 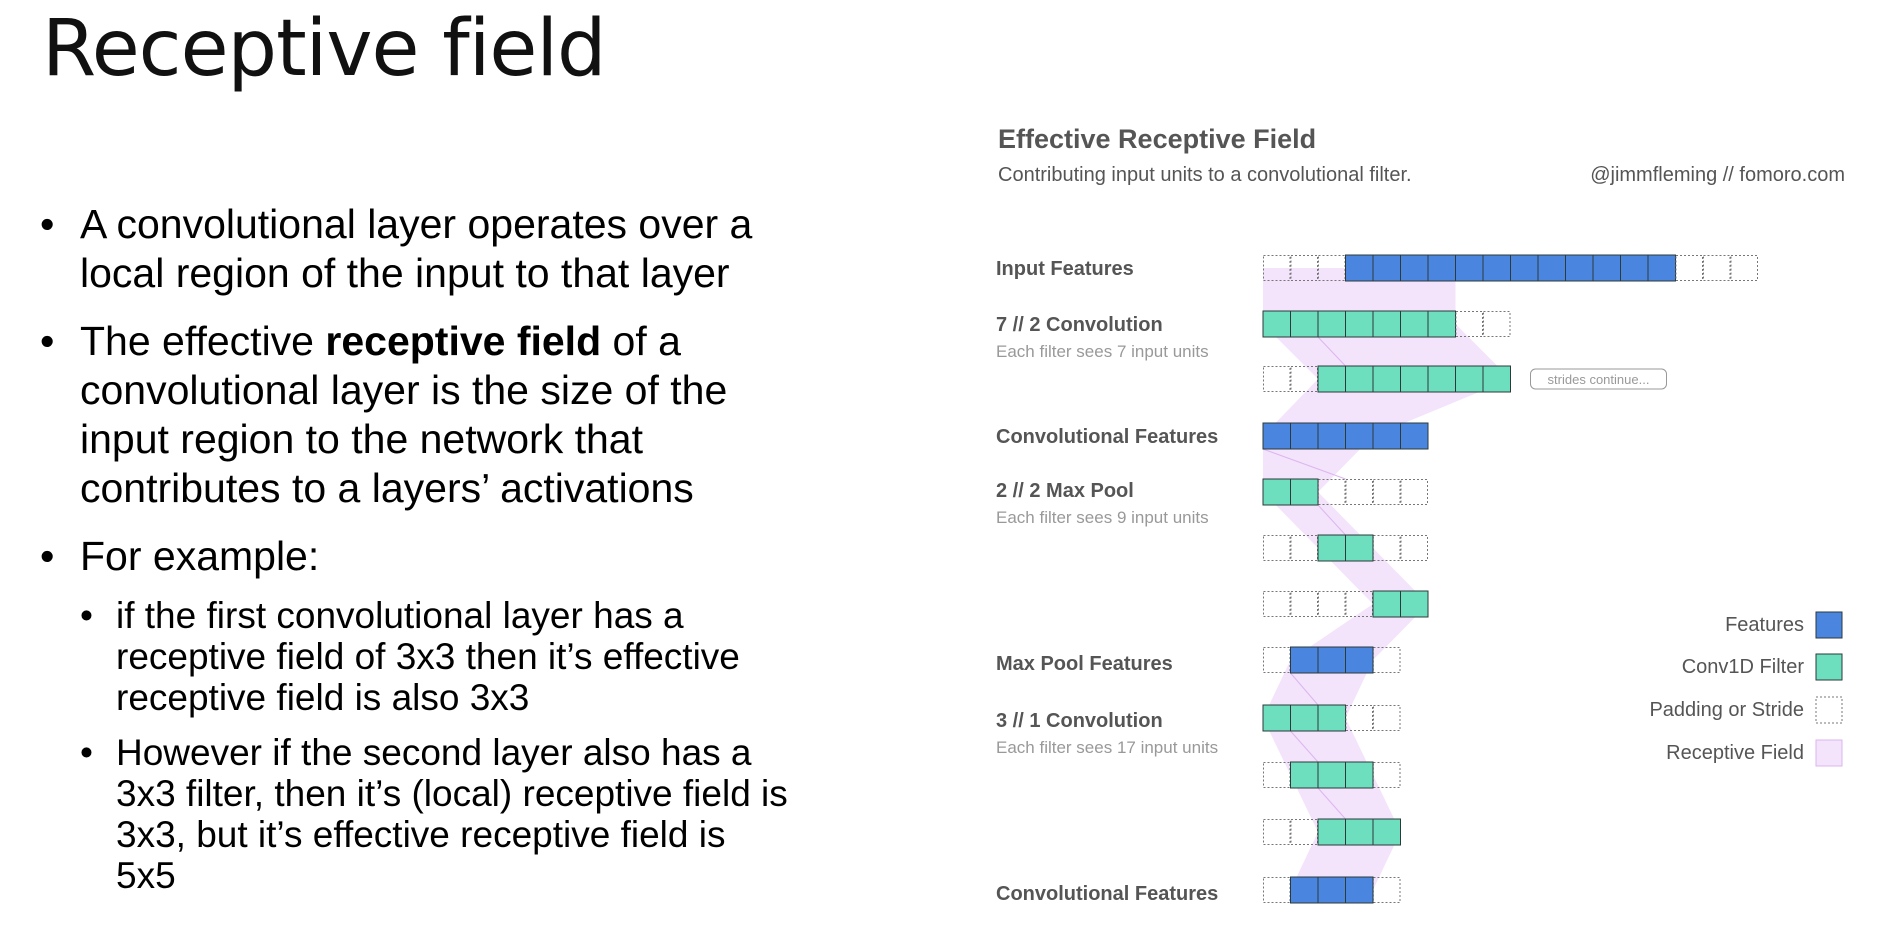 I want to click on figure-credit: @jimmfleming // fomoro.com, so click(x=1717, y=175).